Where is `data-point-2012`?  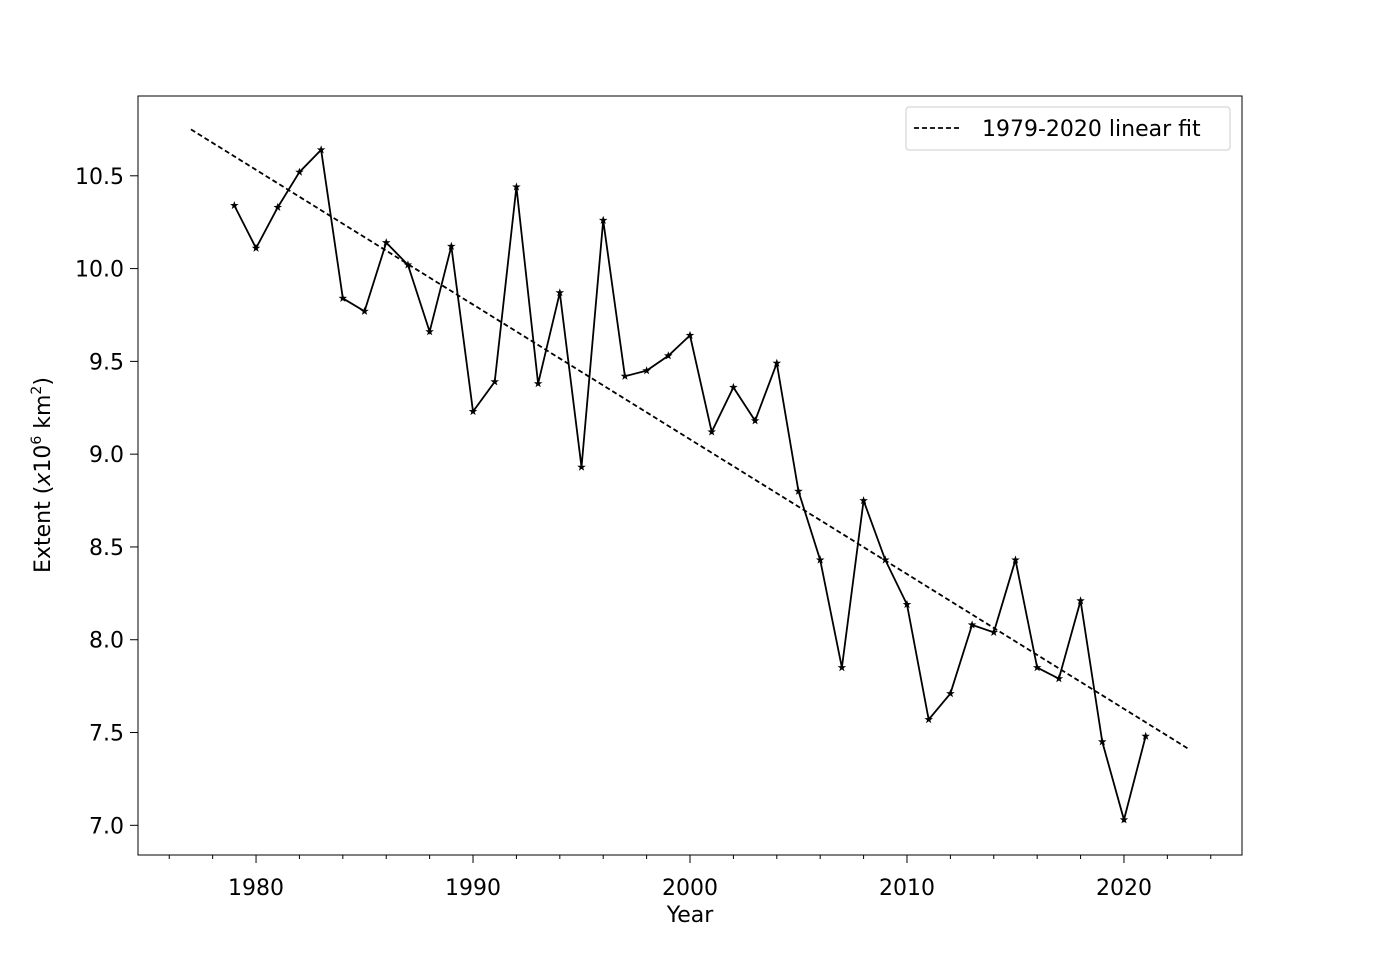 data-point-2012 is located at coordinates (950, 693).